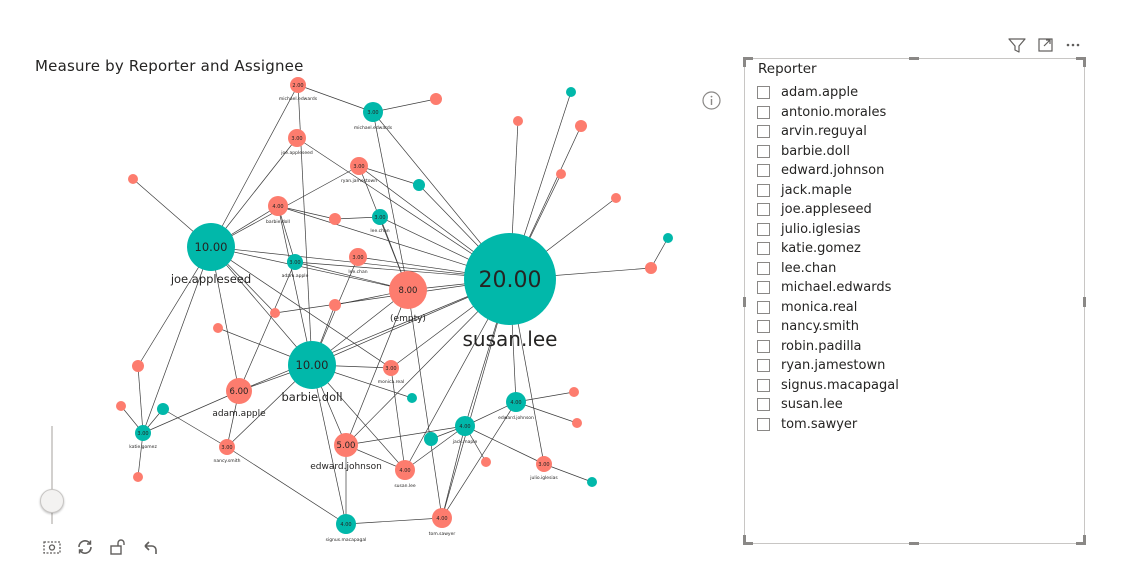 This screenshot has width=1133, height=584. I want to click on zoom-slider-thumb, so click(52, 501).